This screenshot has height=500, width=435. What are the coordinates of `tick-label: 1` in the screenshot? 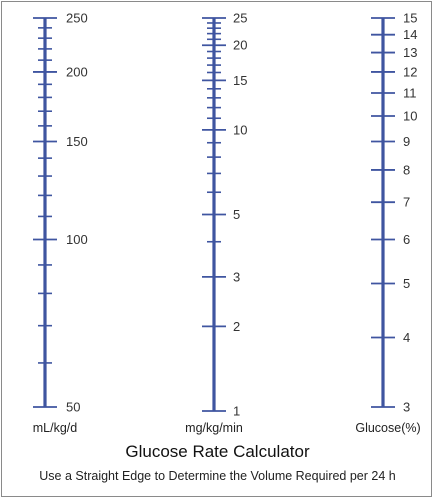 It's located at (236, 411).